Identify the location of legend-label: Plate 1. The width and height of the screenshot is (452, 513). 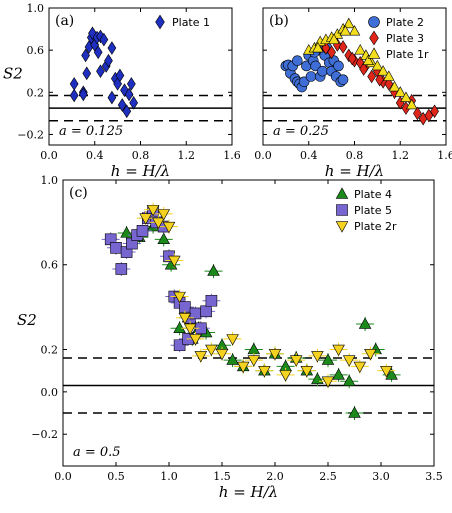
(191, 22).